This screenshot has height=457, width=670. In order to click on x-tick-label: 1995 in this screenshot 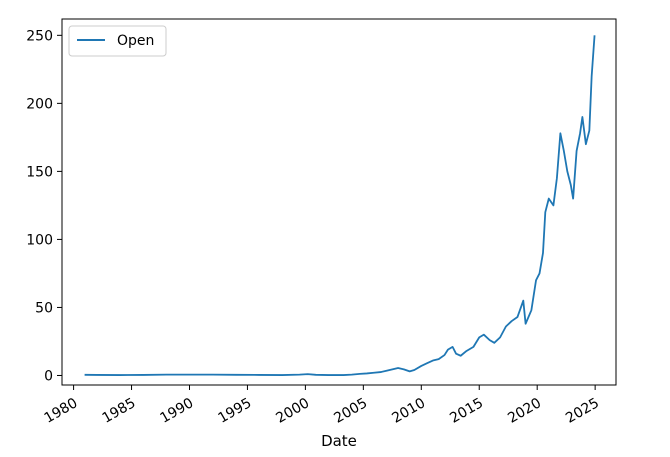, I will do `click(234, 411)`.